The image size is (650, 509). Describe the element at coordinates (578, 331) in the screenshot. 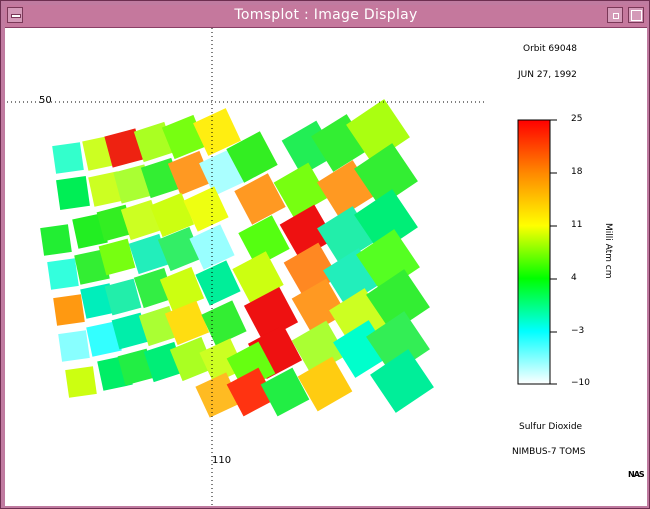

I see `colorbar-tick-label: −3` at that location.